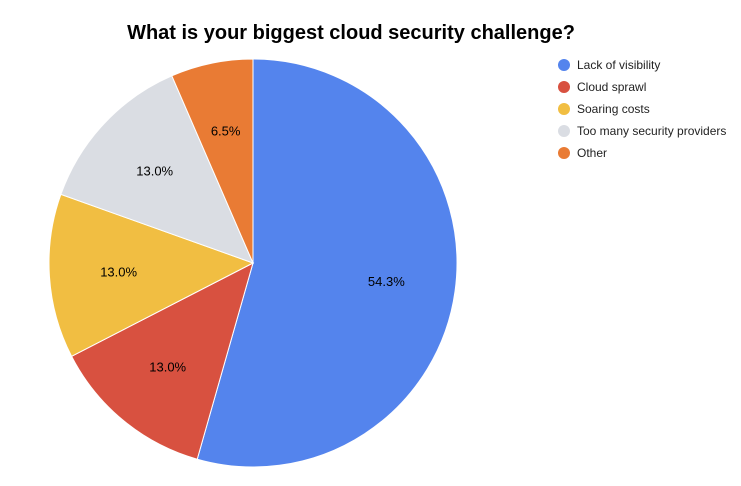  I want to click on legend-item-soaring-costs: Soaring costs, so click(604, 109).